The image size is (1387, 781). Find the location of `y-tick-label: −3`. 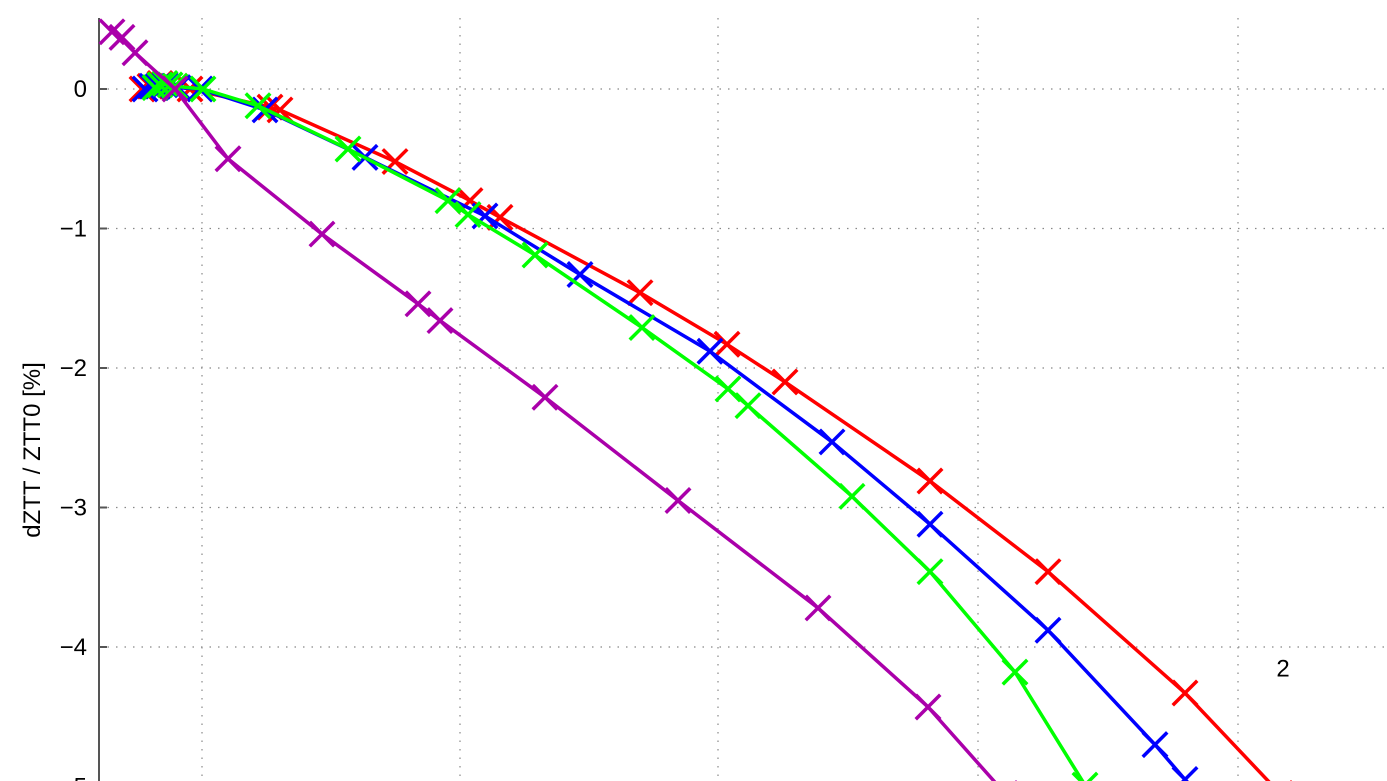

y-tick-label: −3 is located at coordinates (73, 508).